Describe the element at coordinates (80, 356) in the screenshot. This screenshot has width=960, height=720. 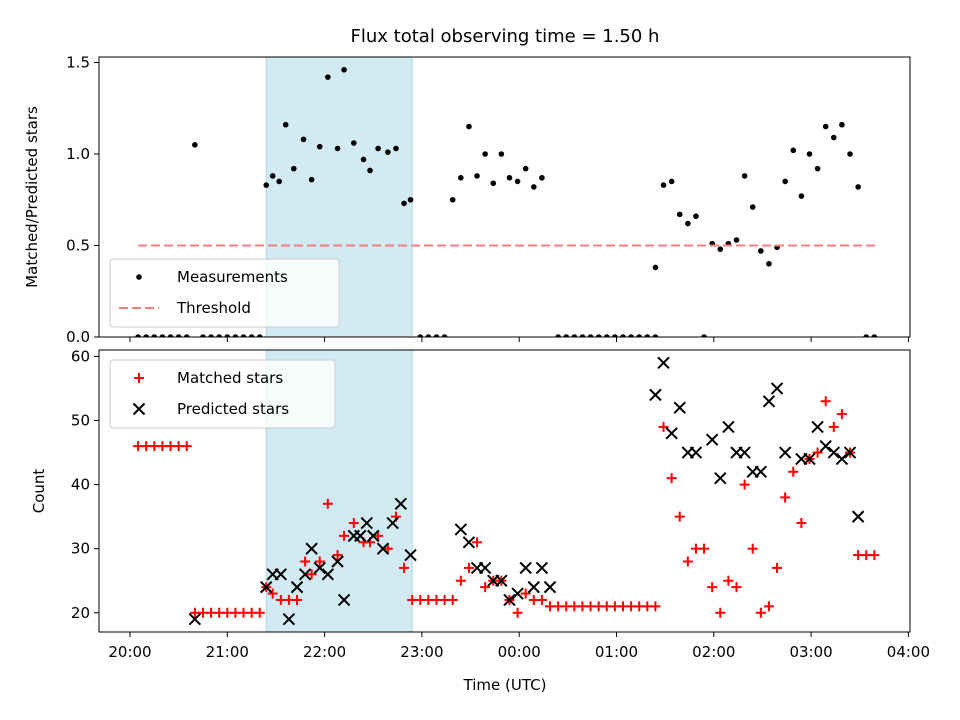
I see `y-tick-label: 60` at that location.